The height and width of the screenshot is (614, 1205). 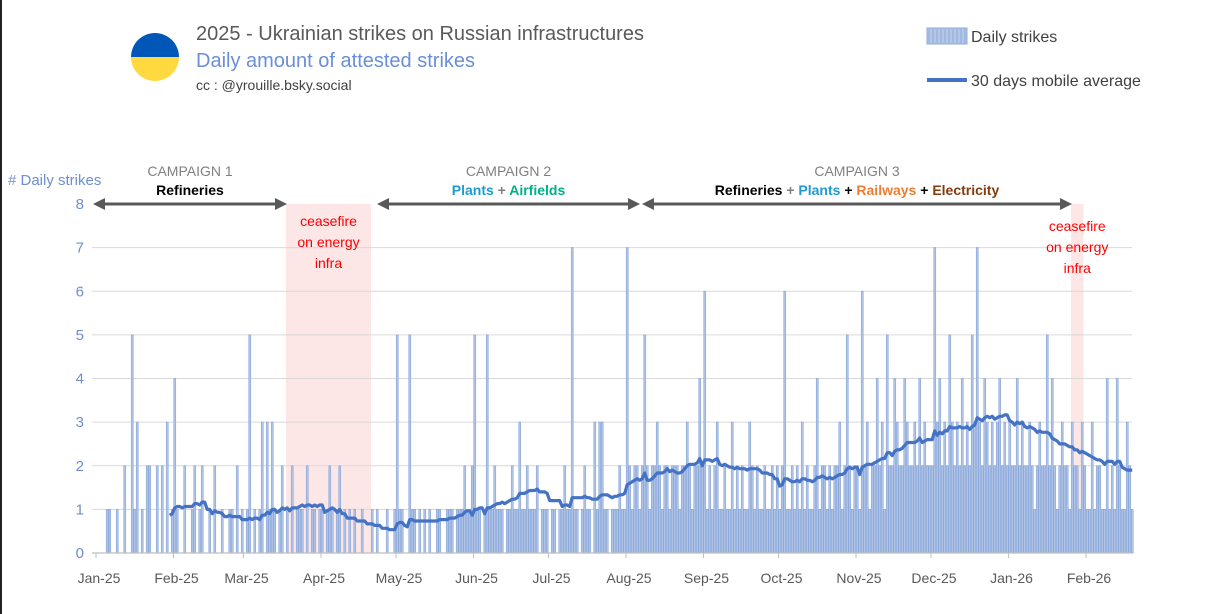 I want to click on campaign-target-: +, so click(x=790, y=190).